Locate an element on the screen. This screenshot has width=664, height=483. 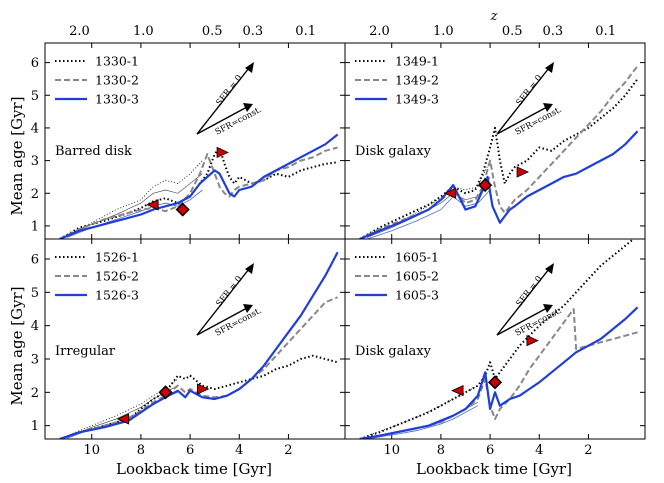
x-tick-label: 4 is located at coordinates (539, 450).